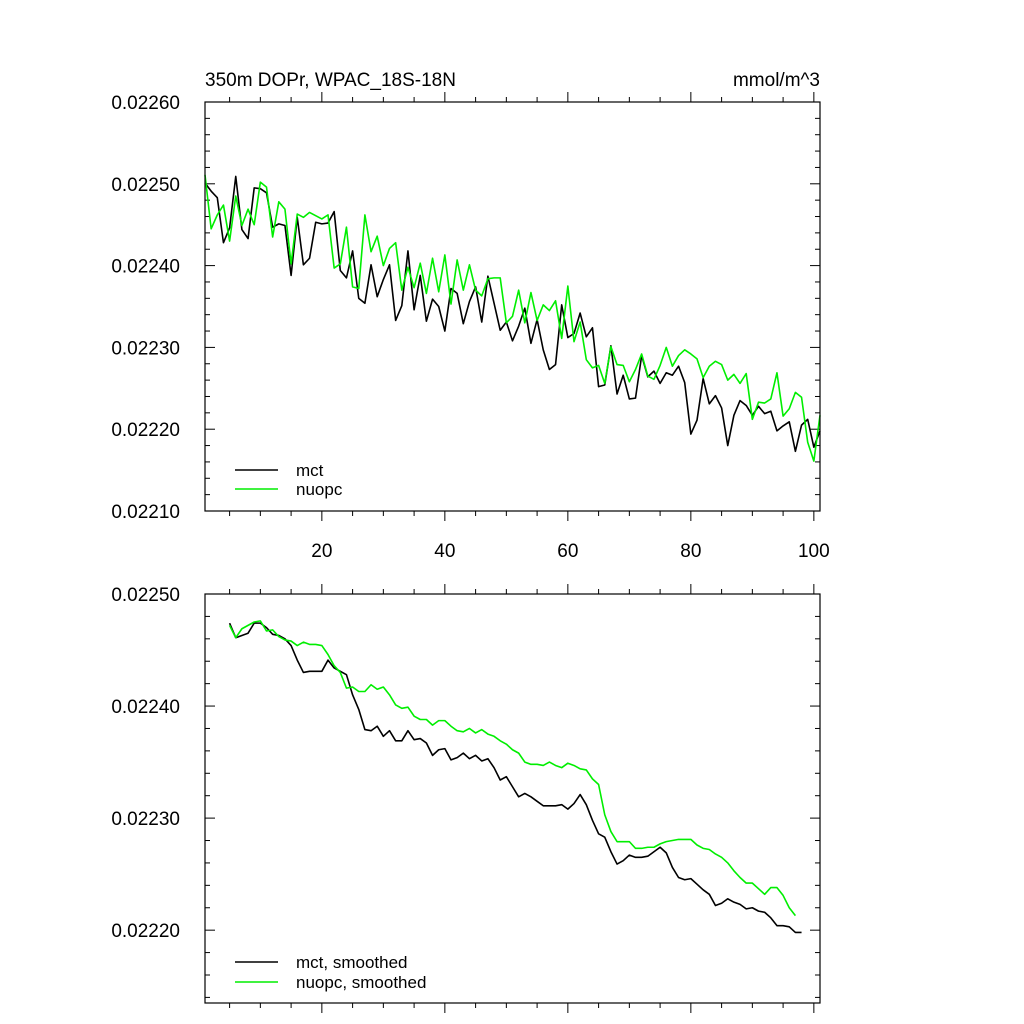 The width and height of the screenshot is (1024, 1024). What do you see at coordinates (690, 551) in the screenshot?
I see `top-xtick-label: 80` at bounding box center [690, 551].